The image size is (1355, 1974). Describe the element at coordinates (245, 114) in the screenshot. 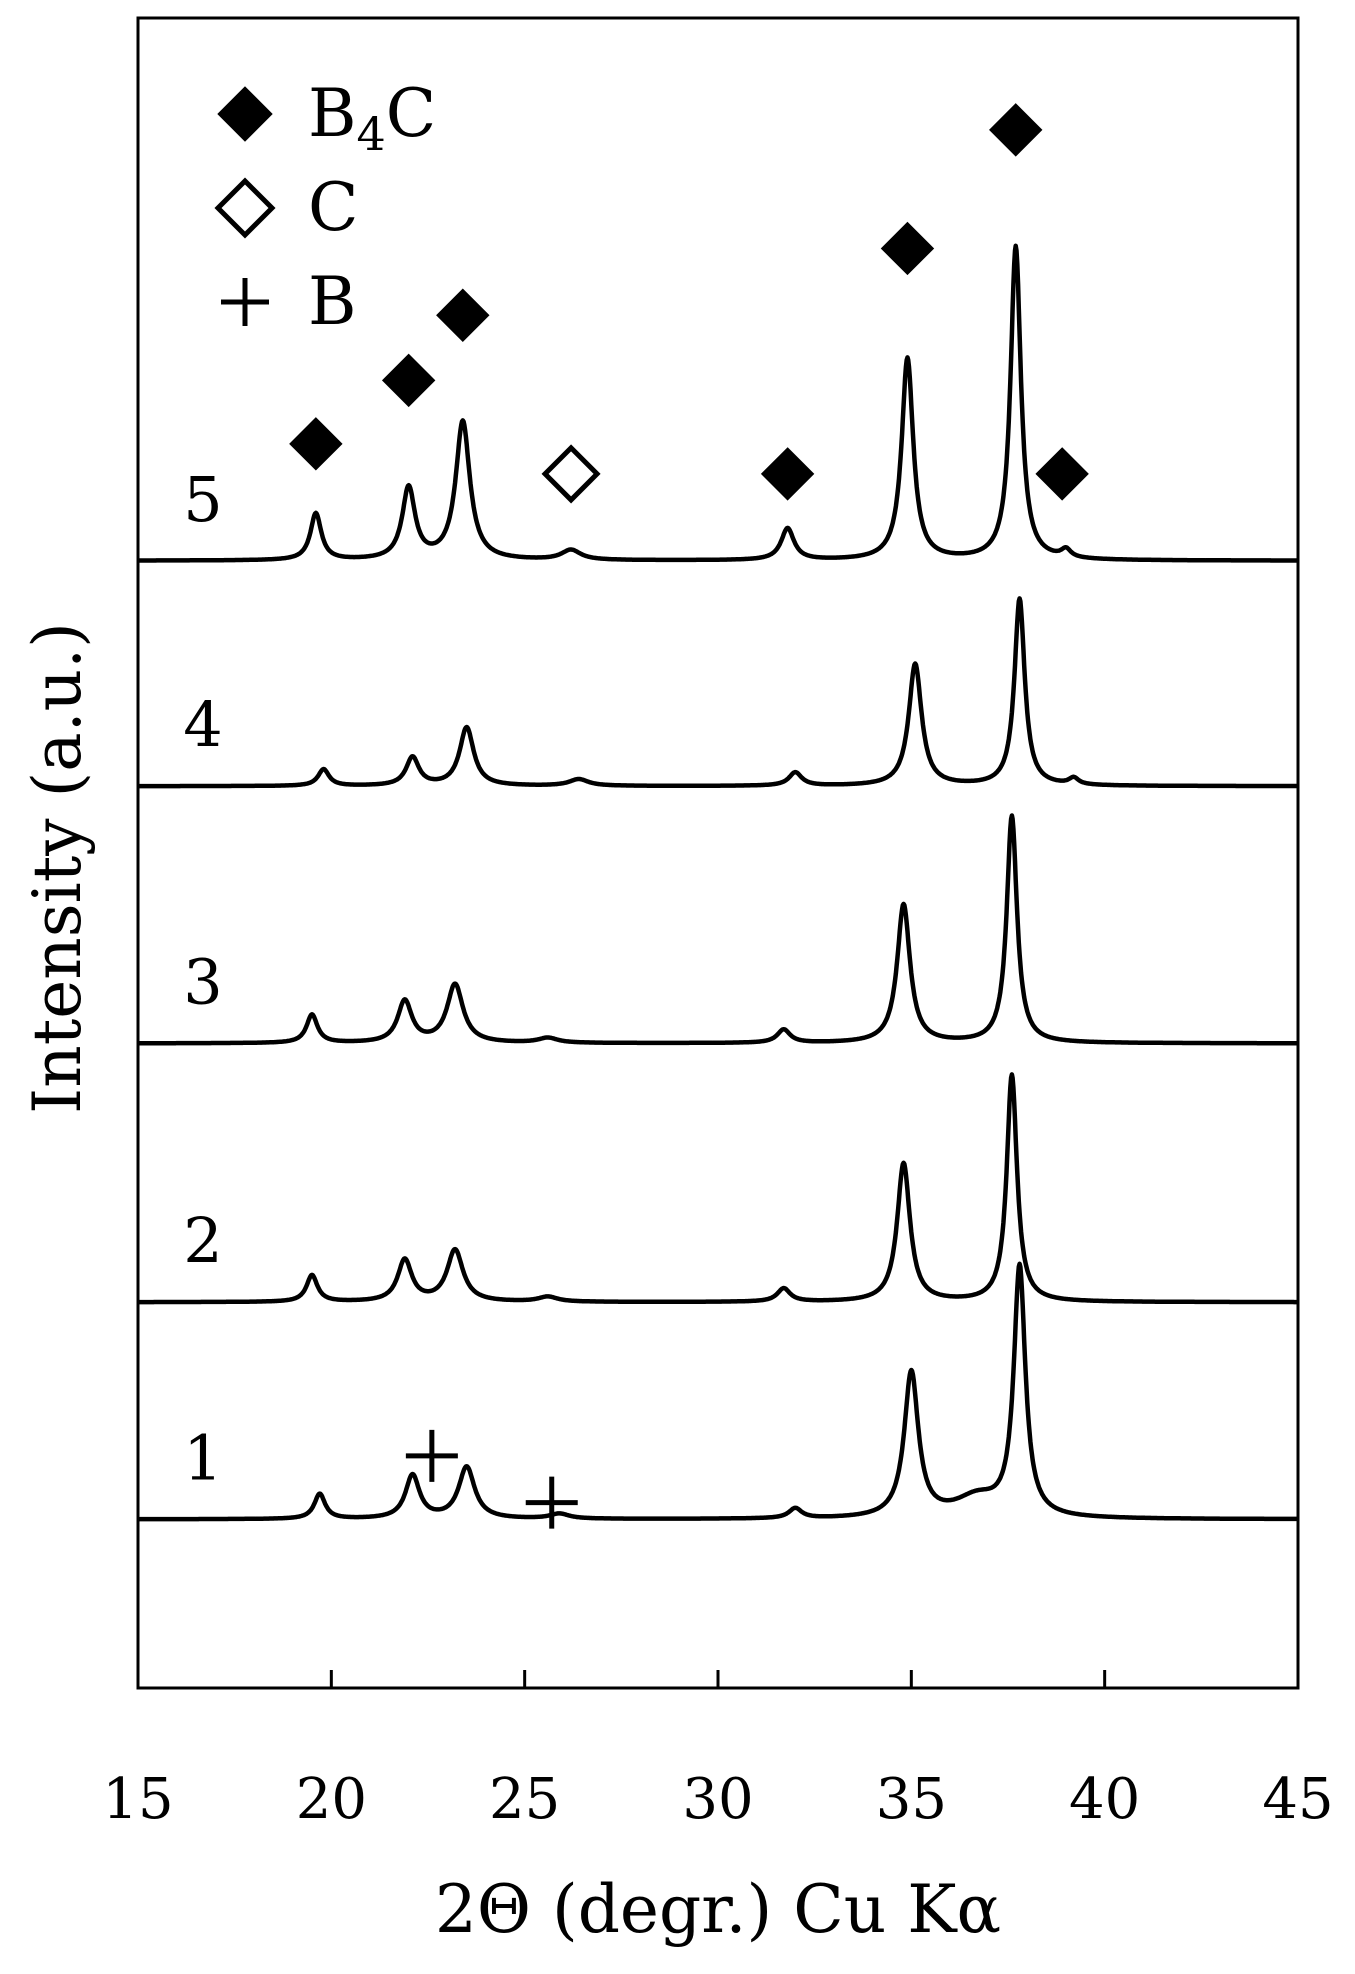

I see `legend-filled-diamond-icon` at that location.